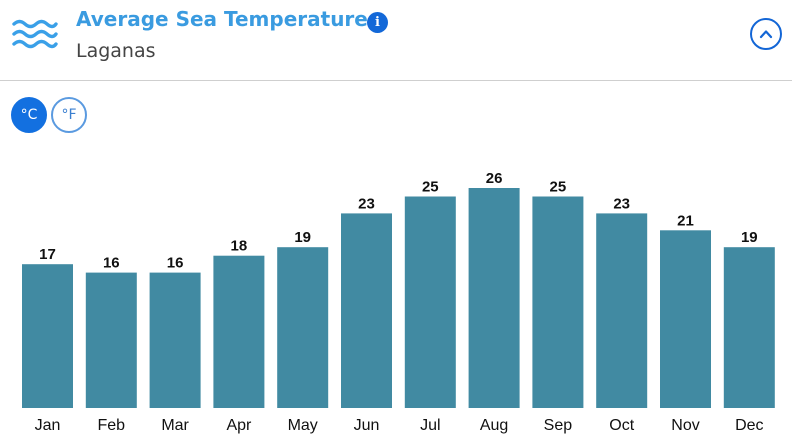 The width and height of the screenshot is (792, 437). Describe the element at coordinates (685, 319) in the screenshot. I see `bar-nov` at that location.